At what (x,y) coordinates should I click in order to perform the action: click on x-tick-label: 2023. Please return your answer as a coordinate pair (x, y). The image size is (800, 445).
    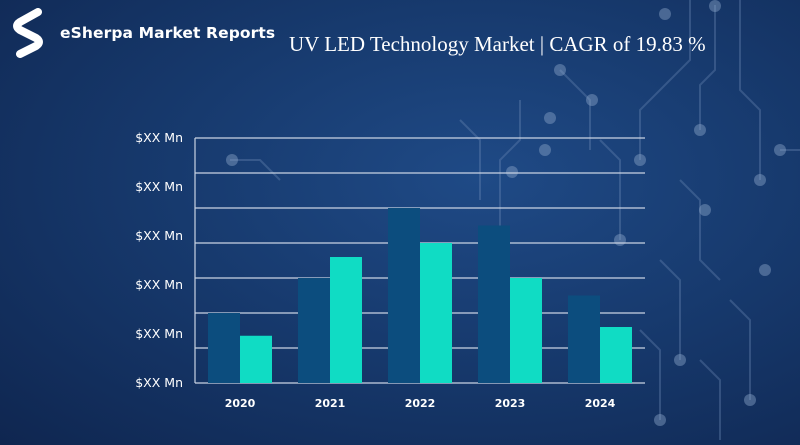
    Looking at the image, I should click on (510, 403).